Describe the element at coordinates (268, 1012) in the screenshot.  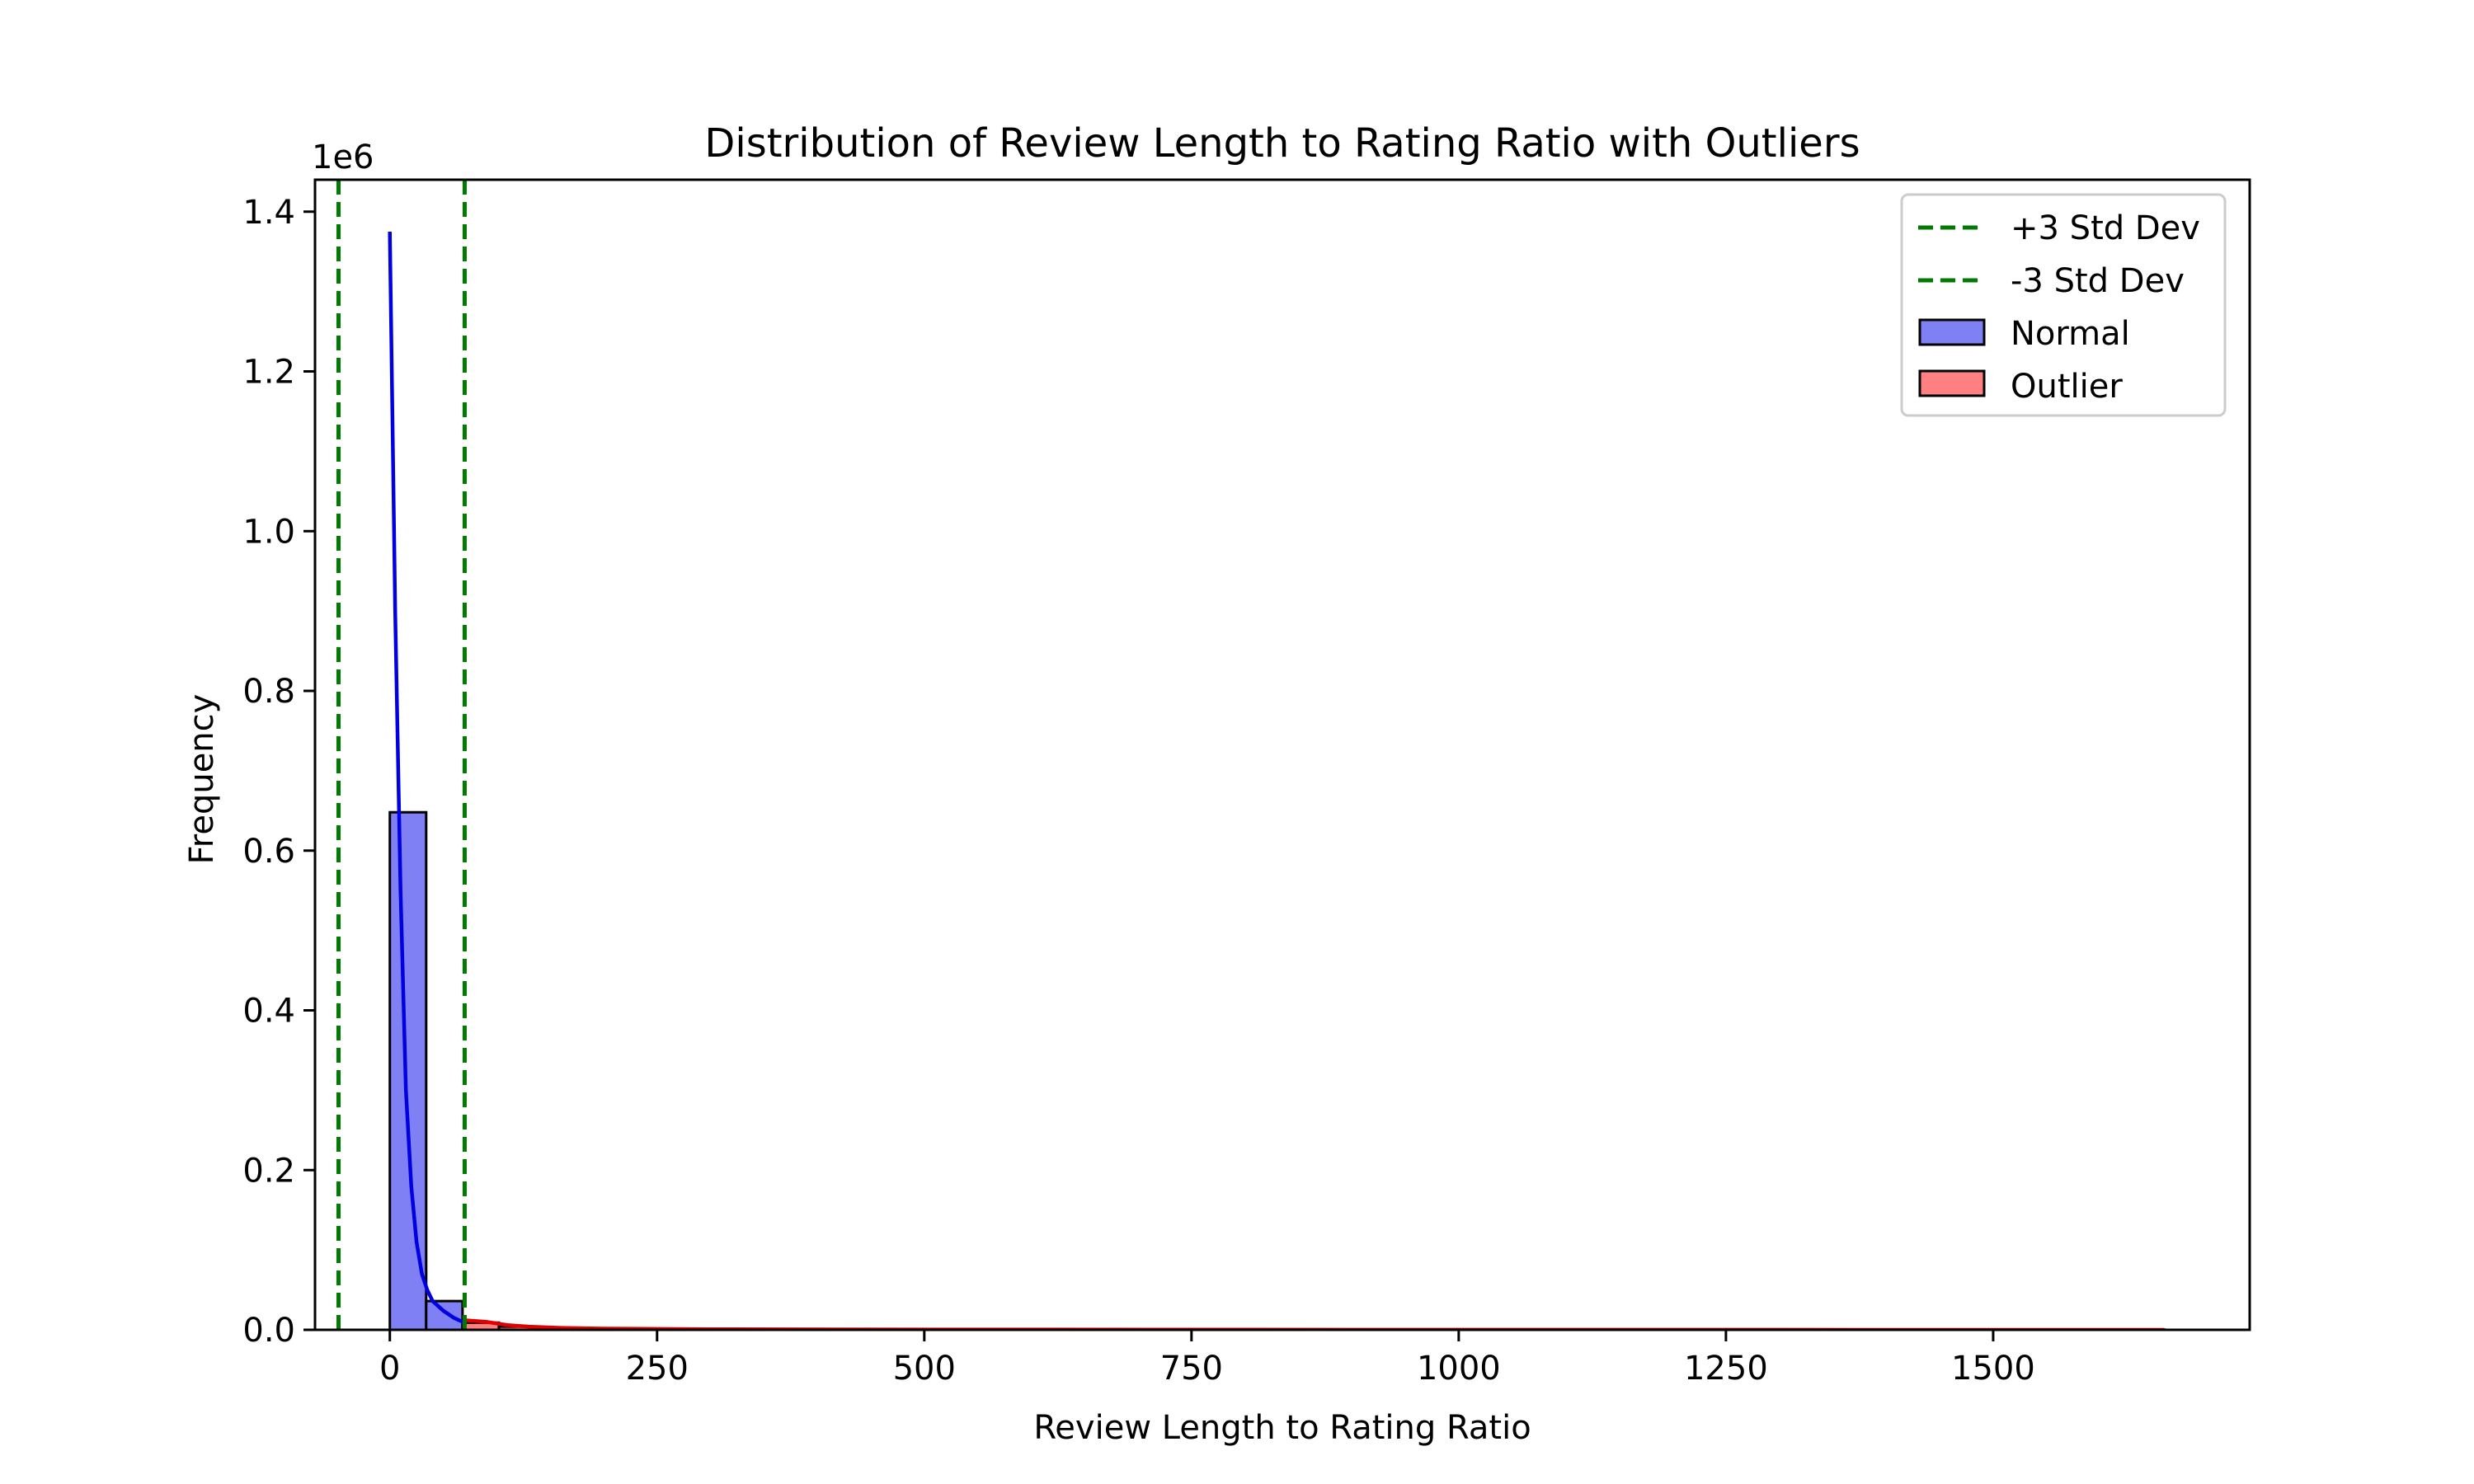
I see `y-tick-label-2: 0.4` at that location.